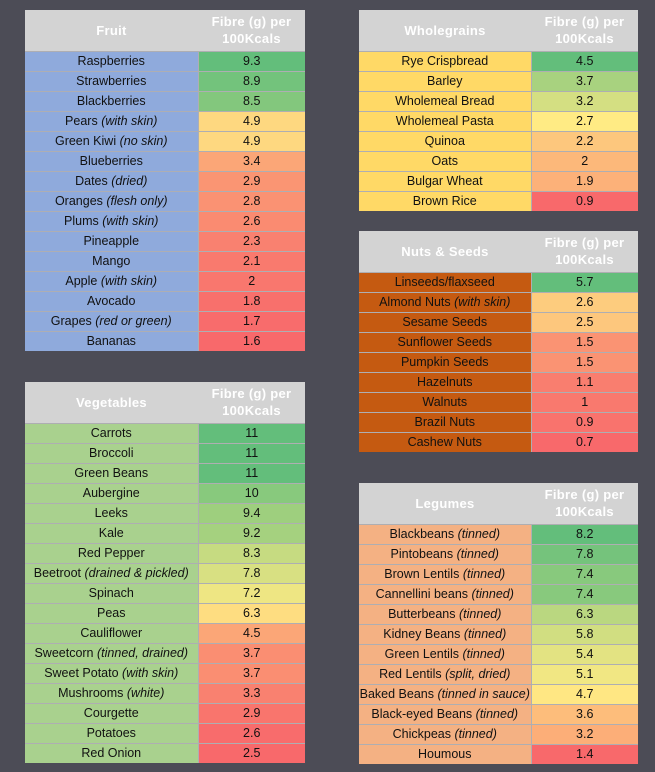  I want to click on food-name: Sweetcorn, so click(64, 653).